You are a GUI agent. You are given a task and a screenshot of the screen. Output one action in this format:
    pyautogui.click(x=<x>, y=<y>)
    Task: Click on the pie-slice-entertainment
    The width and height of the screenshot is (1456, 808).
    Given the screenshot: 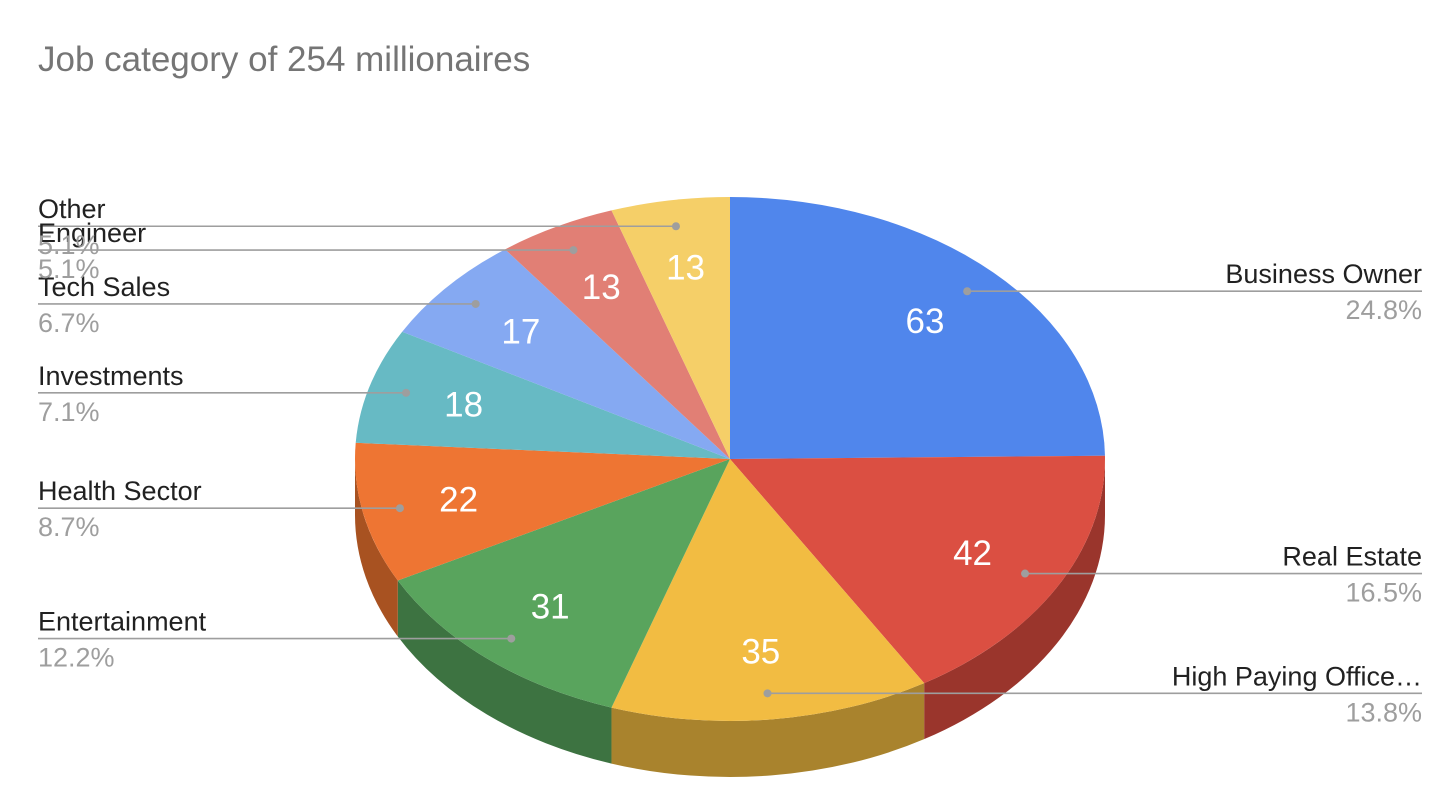 What is the action you would take?
    pyautogui.click(x=563, y=583)
    